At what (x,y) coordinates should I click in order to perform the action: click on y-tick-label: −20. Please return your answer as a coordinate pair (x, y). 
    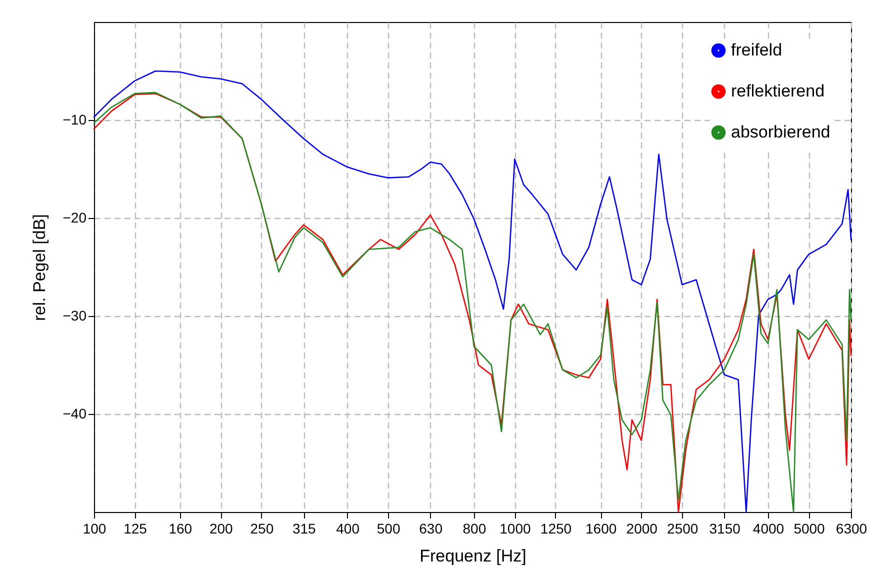
    Looking at the image, I should click on (74, 218).